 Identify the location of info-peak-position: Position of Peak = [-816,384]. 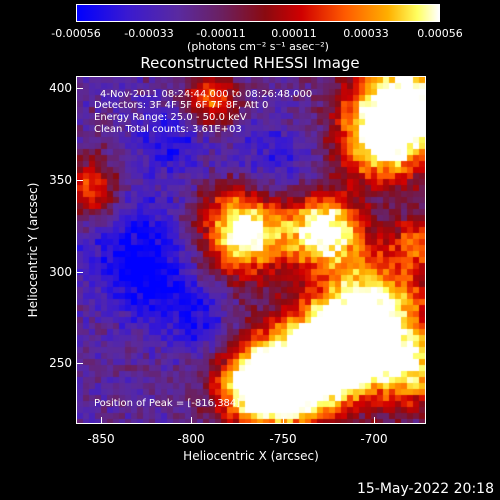
(167, 403).